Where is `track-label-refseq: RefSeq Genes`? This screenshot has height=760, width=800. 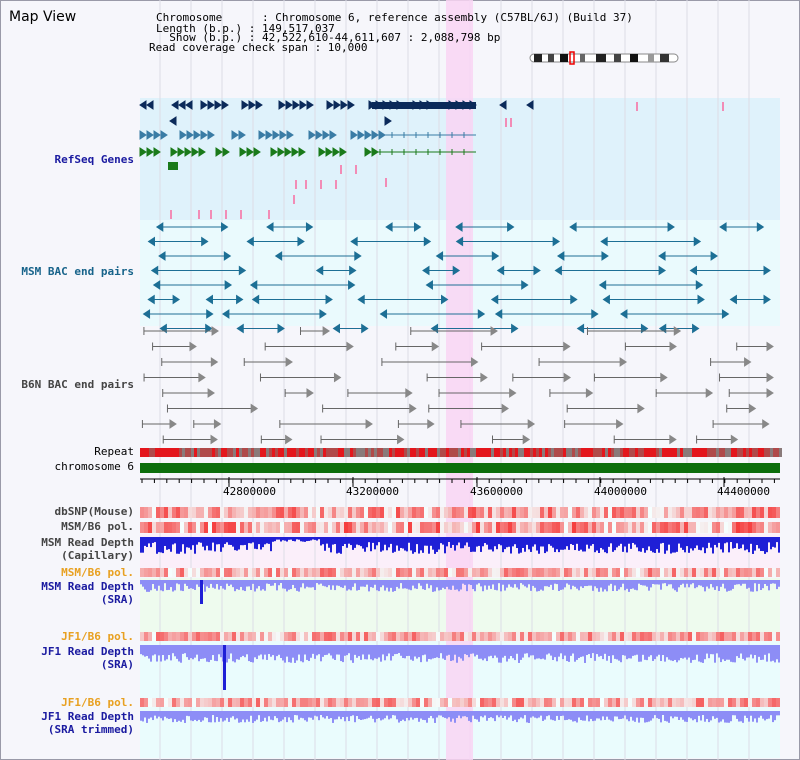 track-label-refseq: RefSeq Genes is located at coordinates (94, 159).